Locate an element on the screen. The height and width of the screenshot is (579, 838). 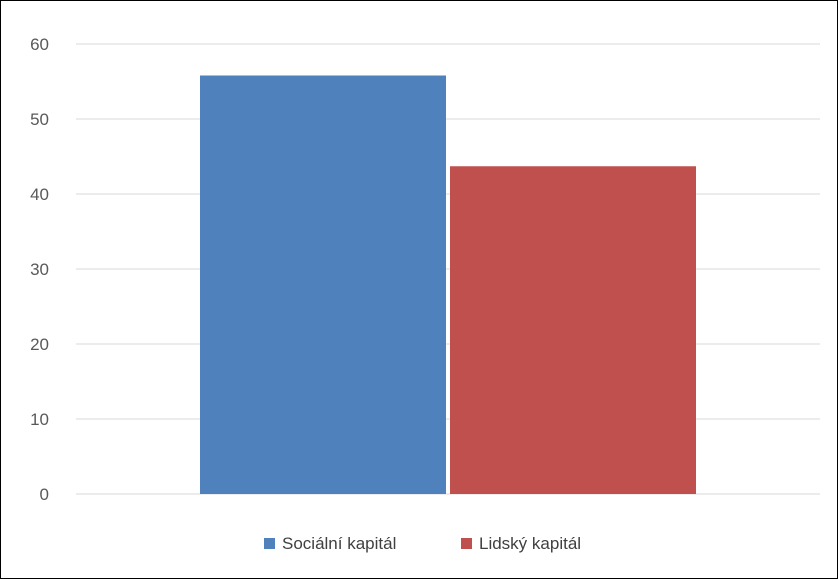
legend-label: Lidský kapitál is located at coordinates (530, 543).